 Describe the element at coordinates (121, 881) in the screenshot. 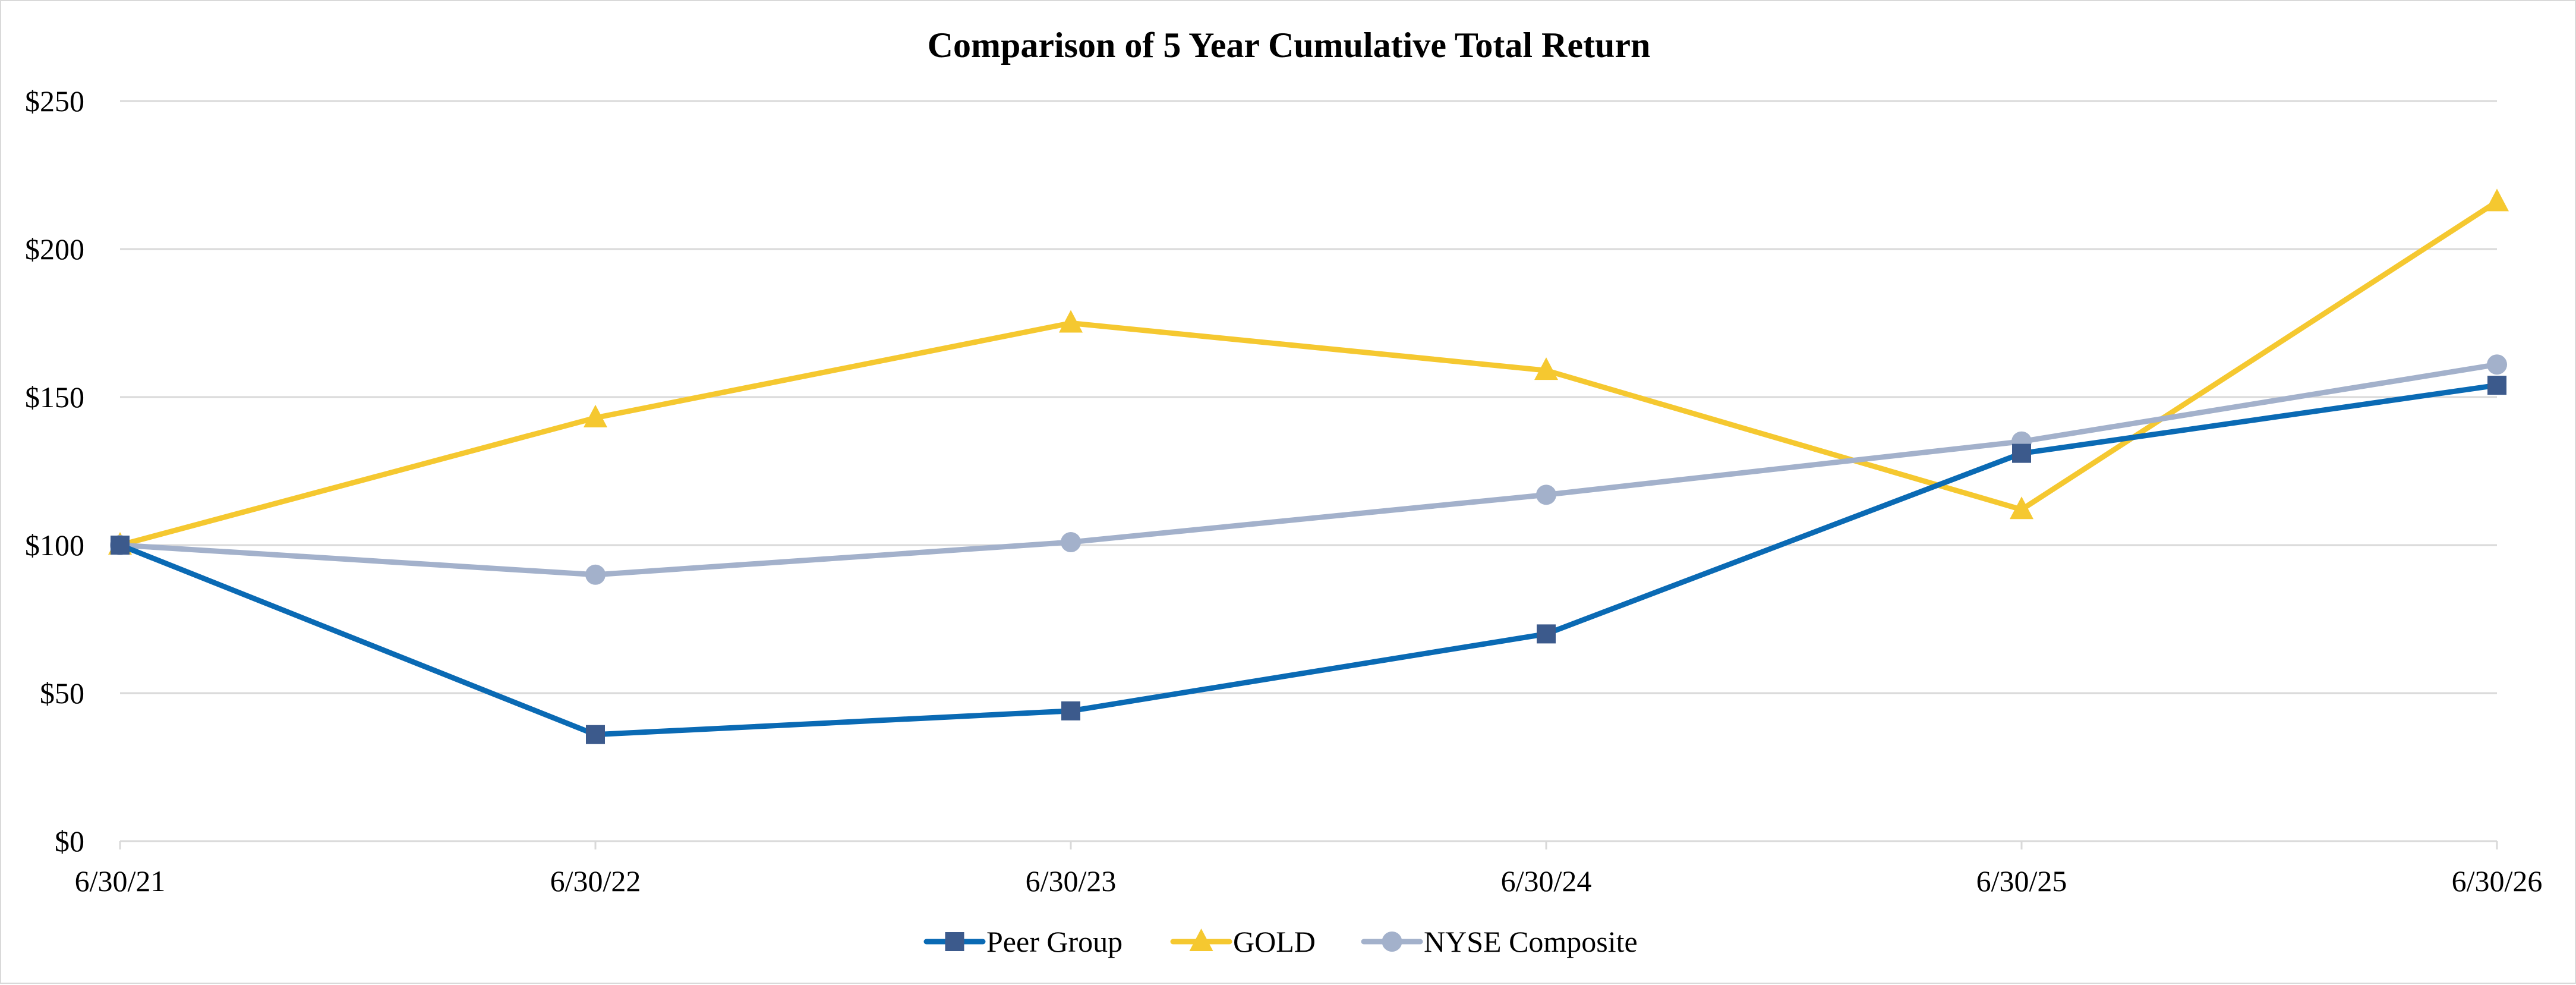

I see `x-tick-label: 6/30/21` at that location.